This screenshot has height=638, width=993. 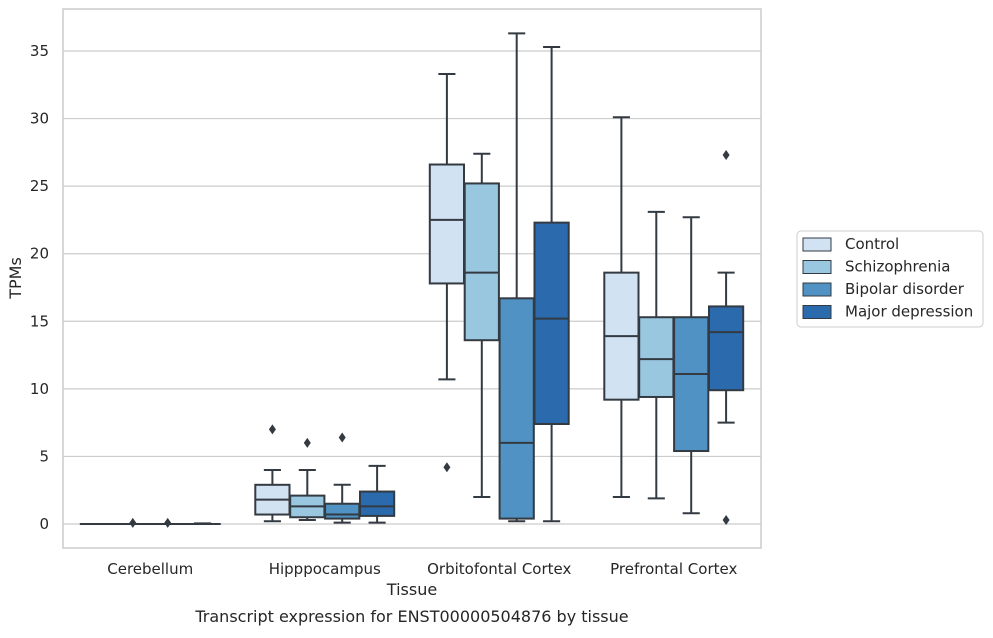 What do you see at coordinates (39, 321) in the screenshot?
I see `y-tick-label: 15` at bounding box center [39, 321].